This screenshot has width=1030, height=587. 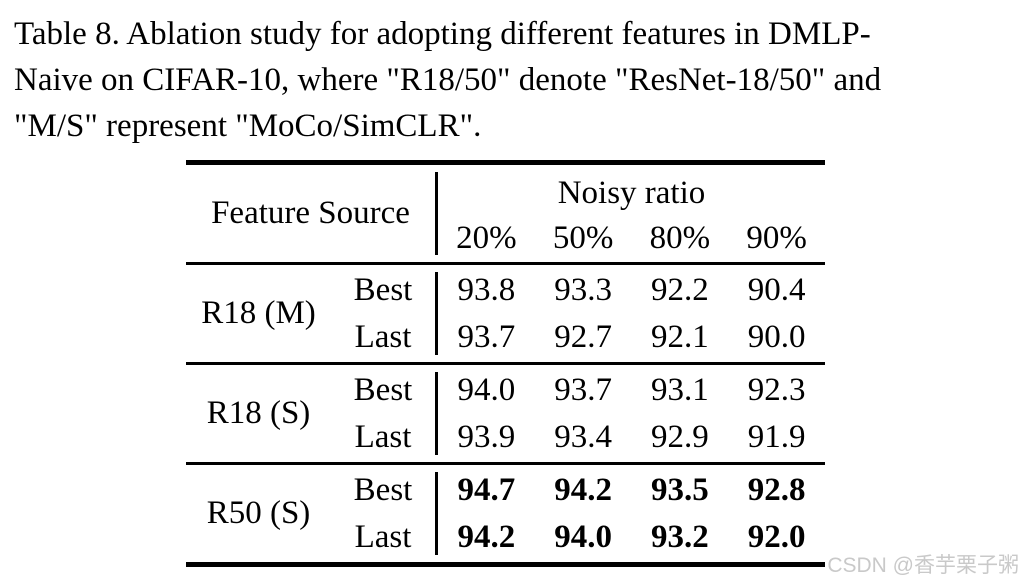 I want to click on cell-value: 93.8, so click(x=486, y=289).